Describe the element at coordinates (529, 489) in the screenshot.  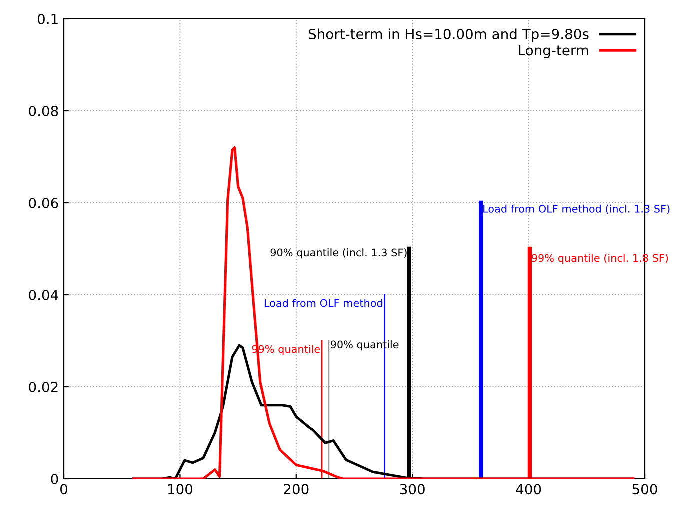
I see `x-tick-label: 400` at that location.